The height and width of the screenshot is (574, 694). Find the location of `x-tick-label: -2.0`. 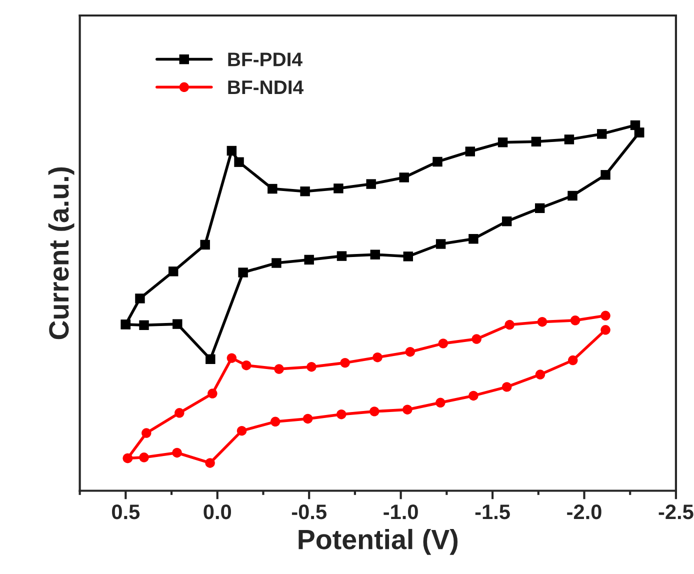

x-tick-label: -2.0 is located at coordinates (584, 512).